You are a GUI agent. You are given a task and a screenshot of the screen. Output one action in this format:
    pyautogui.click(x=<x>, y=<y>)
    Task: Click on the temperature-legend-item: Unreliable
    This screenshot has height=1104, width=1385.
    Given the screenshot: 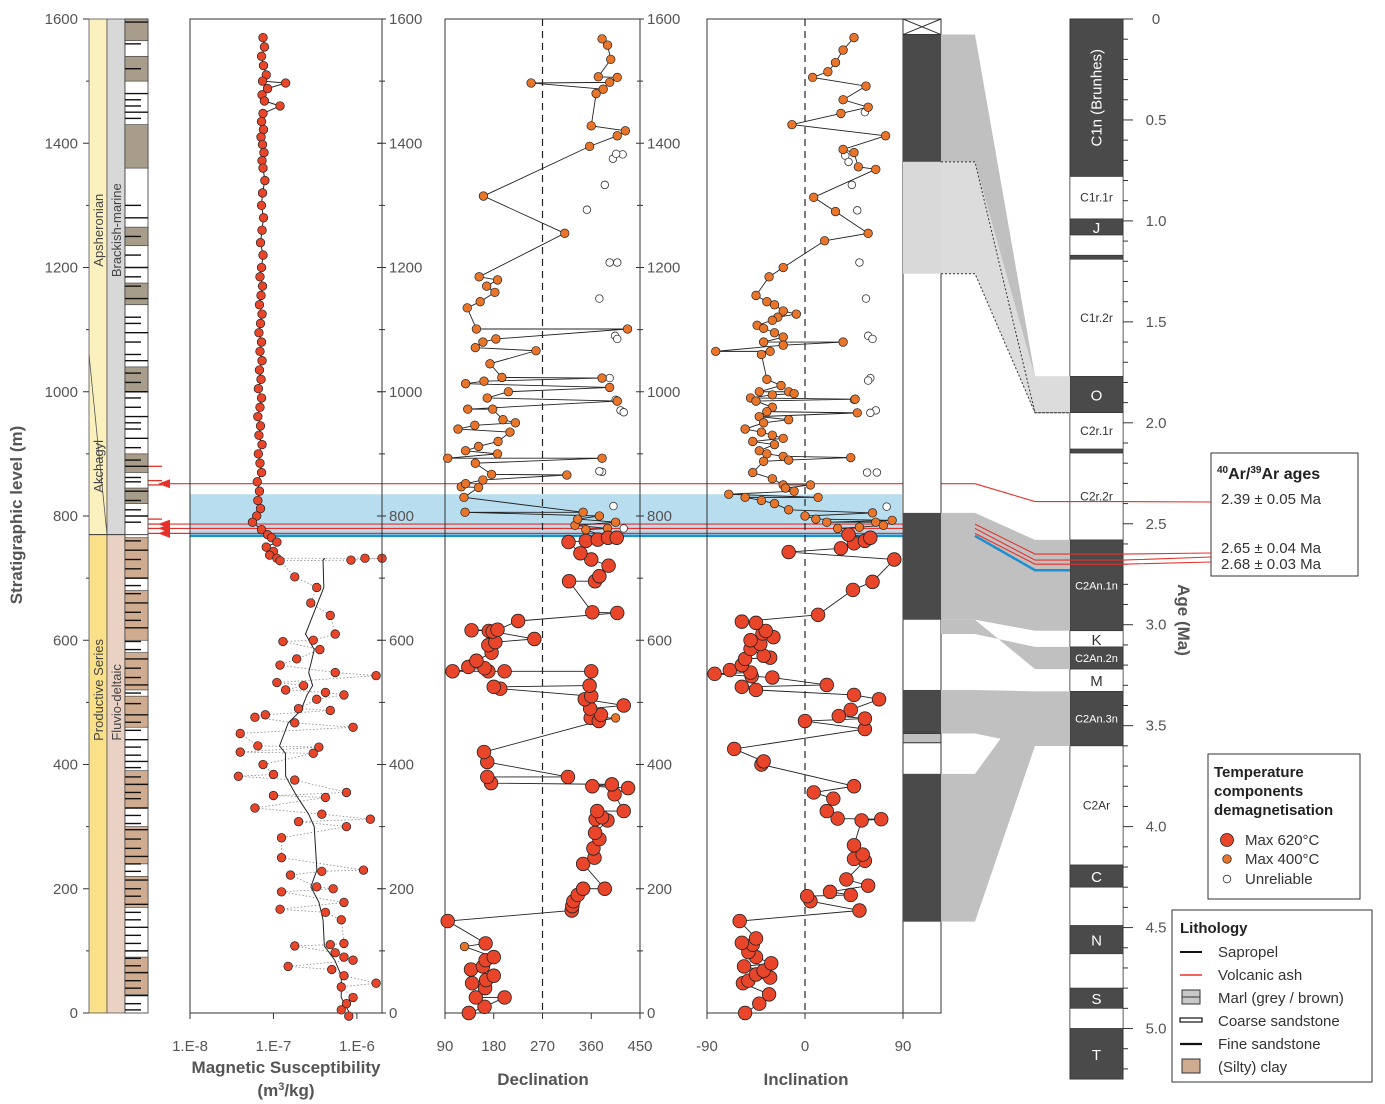 What is the action you would take?
    pyautogui.click(x=1279, y=879)
    